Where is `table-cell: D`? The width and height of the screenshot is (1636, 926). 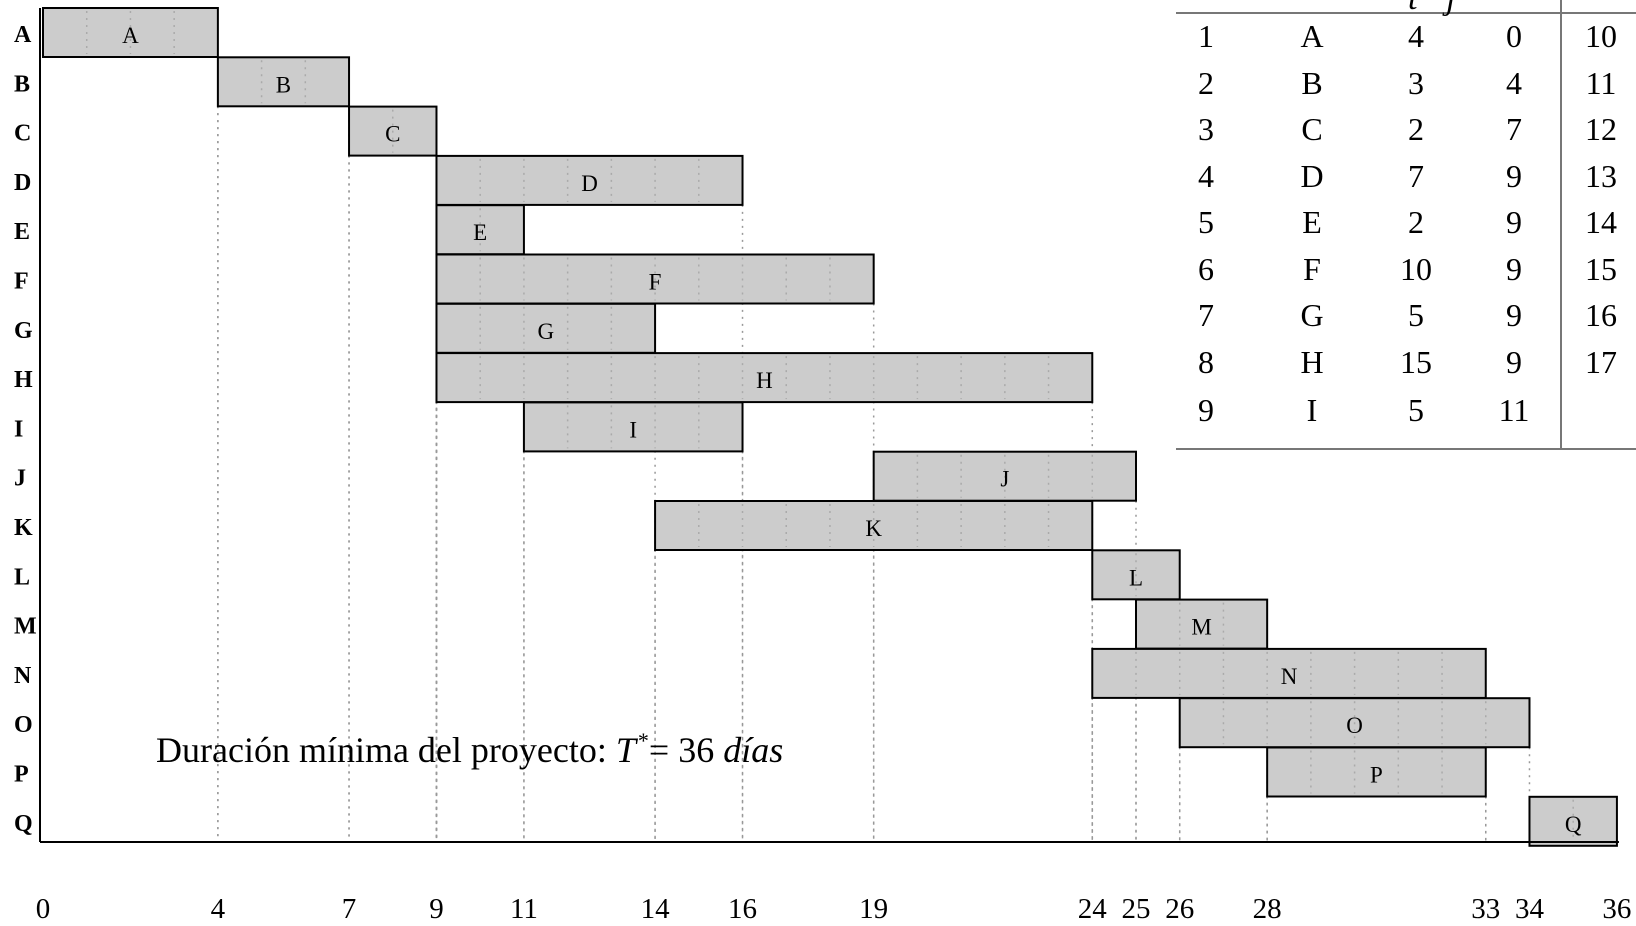 table-cell: D is located at coordinates (1312, 175).